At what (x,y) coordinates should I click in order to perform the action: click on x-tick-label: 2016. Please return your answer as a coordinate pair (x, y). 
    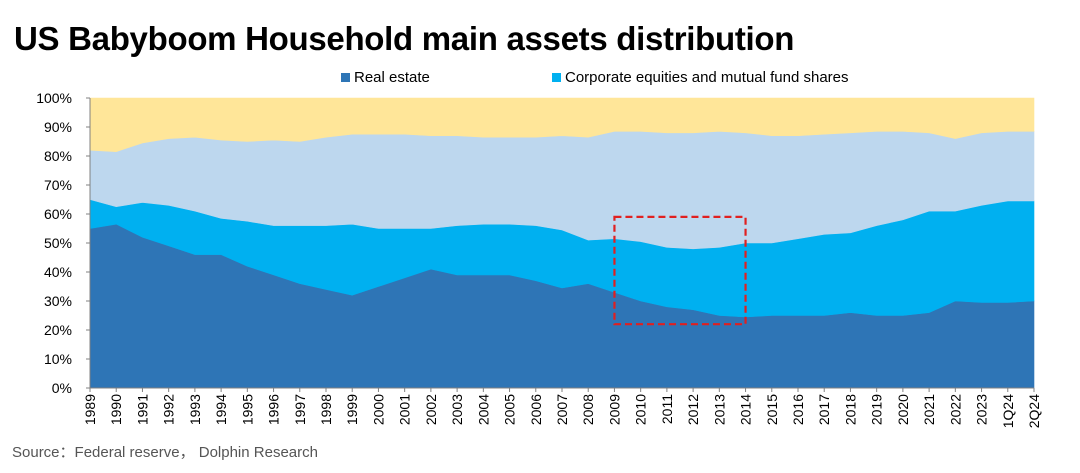
    Looking at the image, I should click on (798, 409).